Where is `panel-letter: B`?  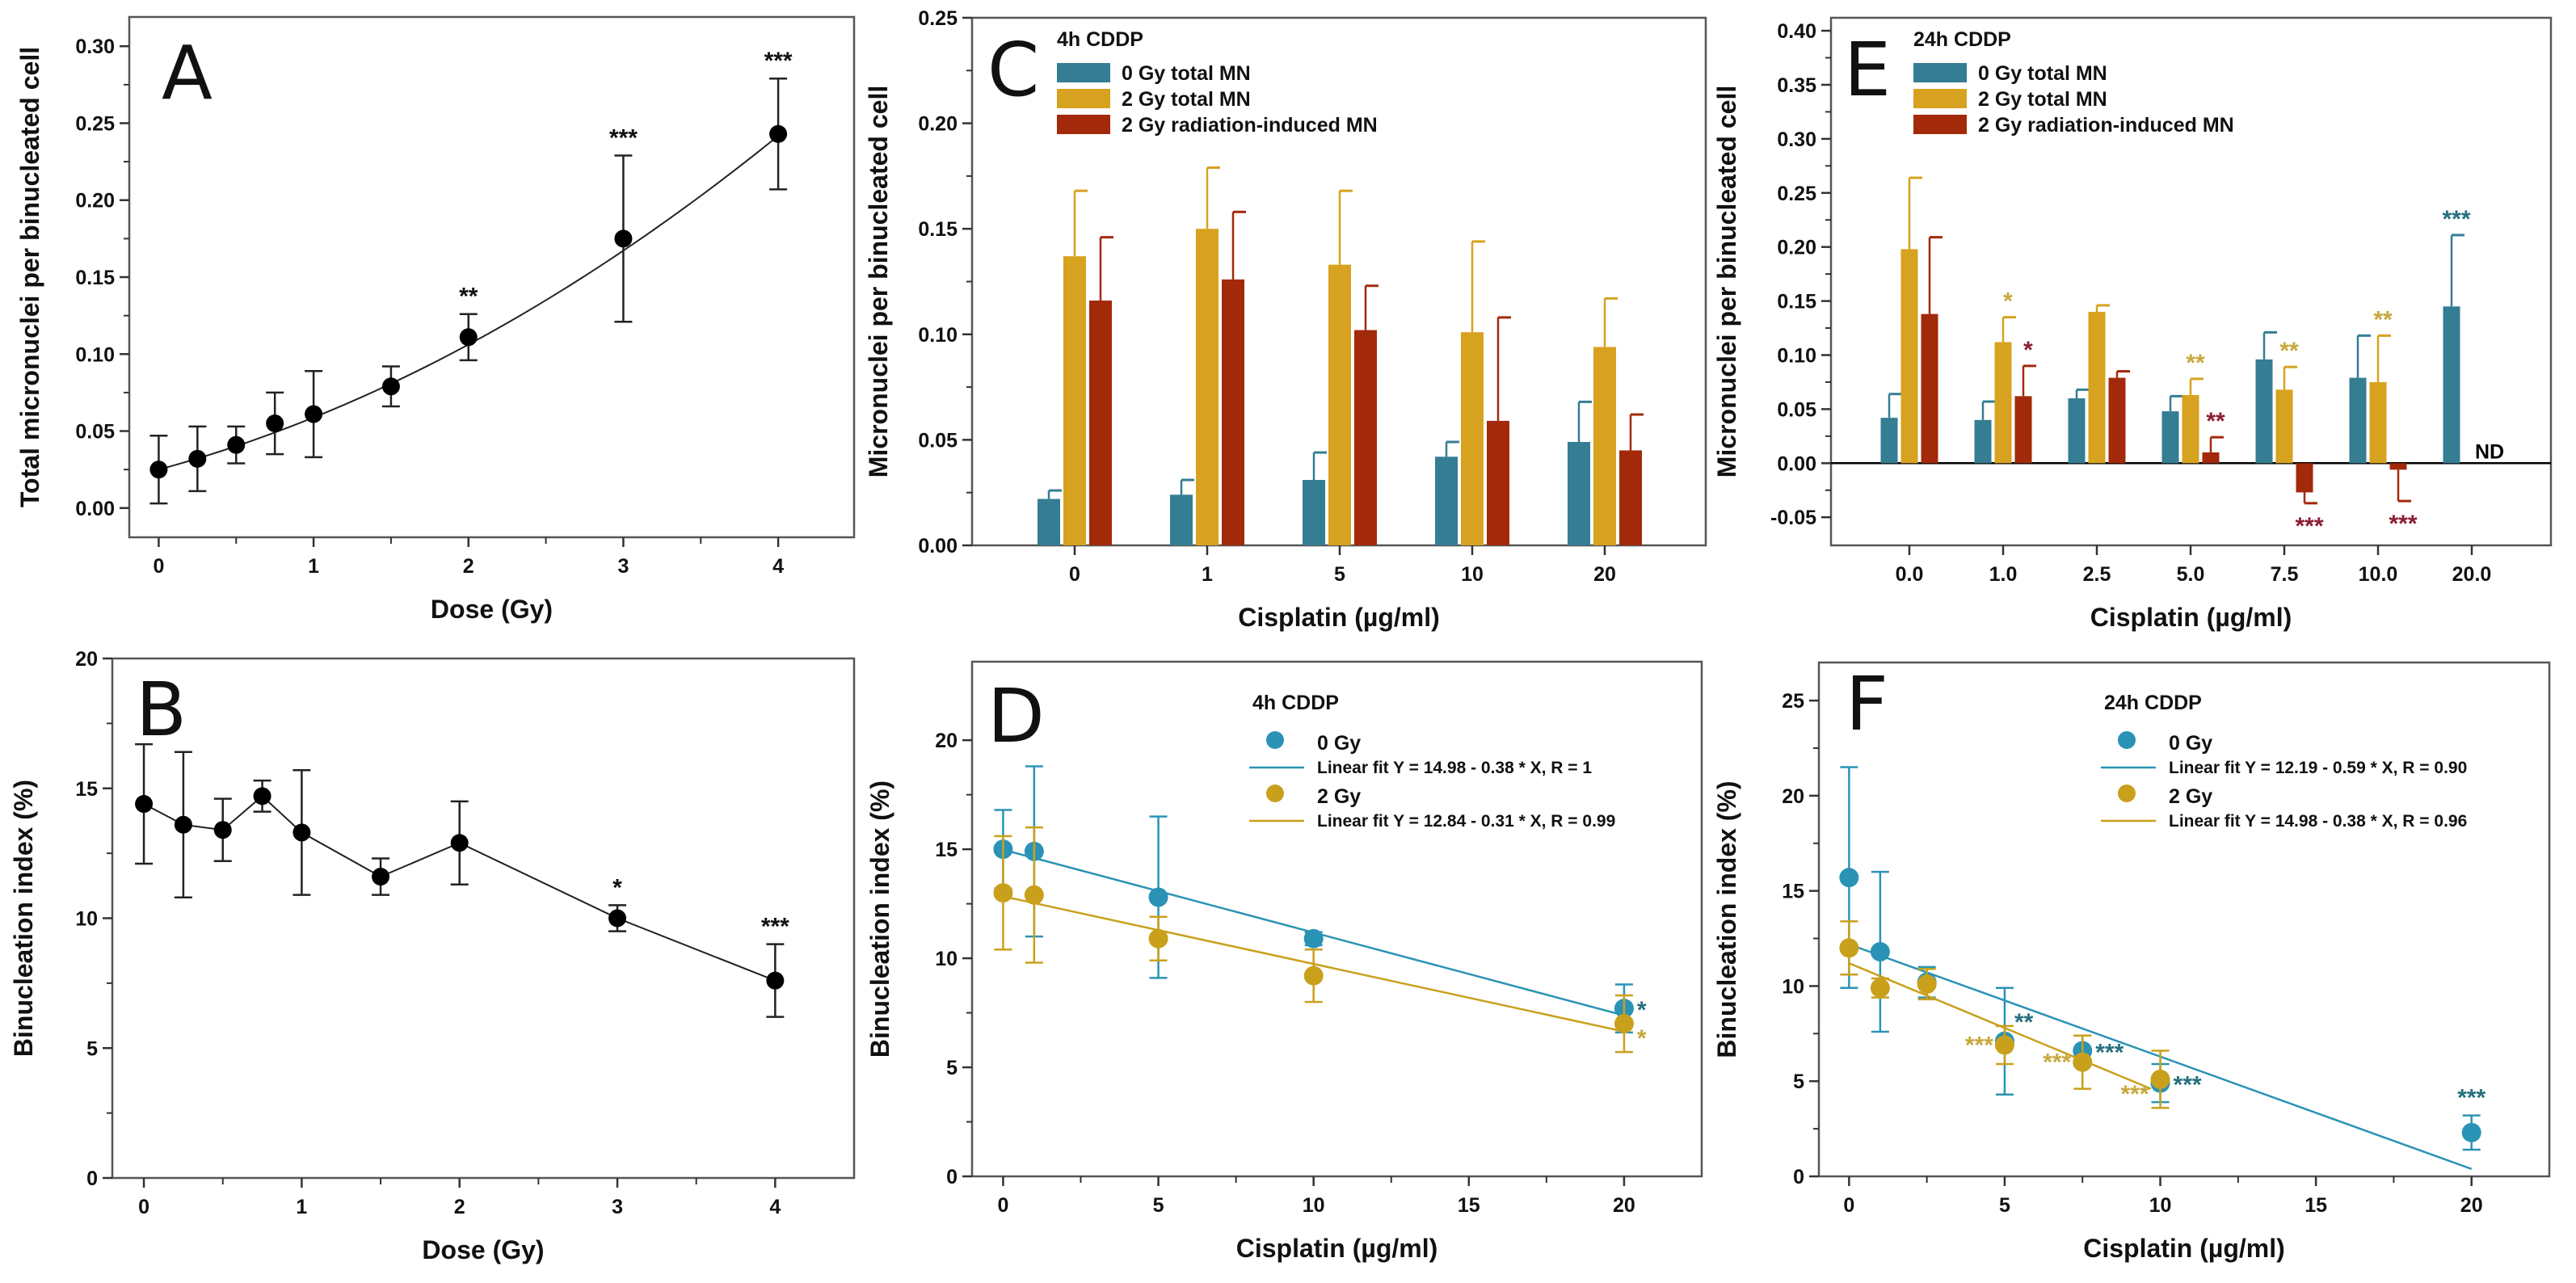
panel-letter: B is located at coordinates (161, 710).